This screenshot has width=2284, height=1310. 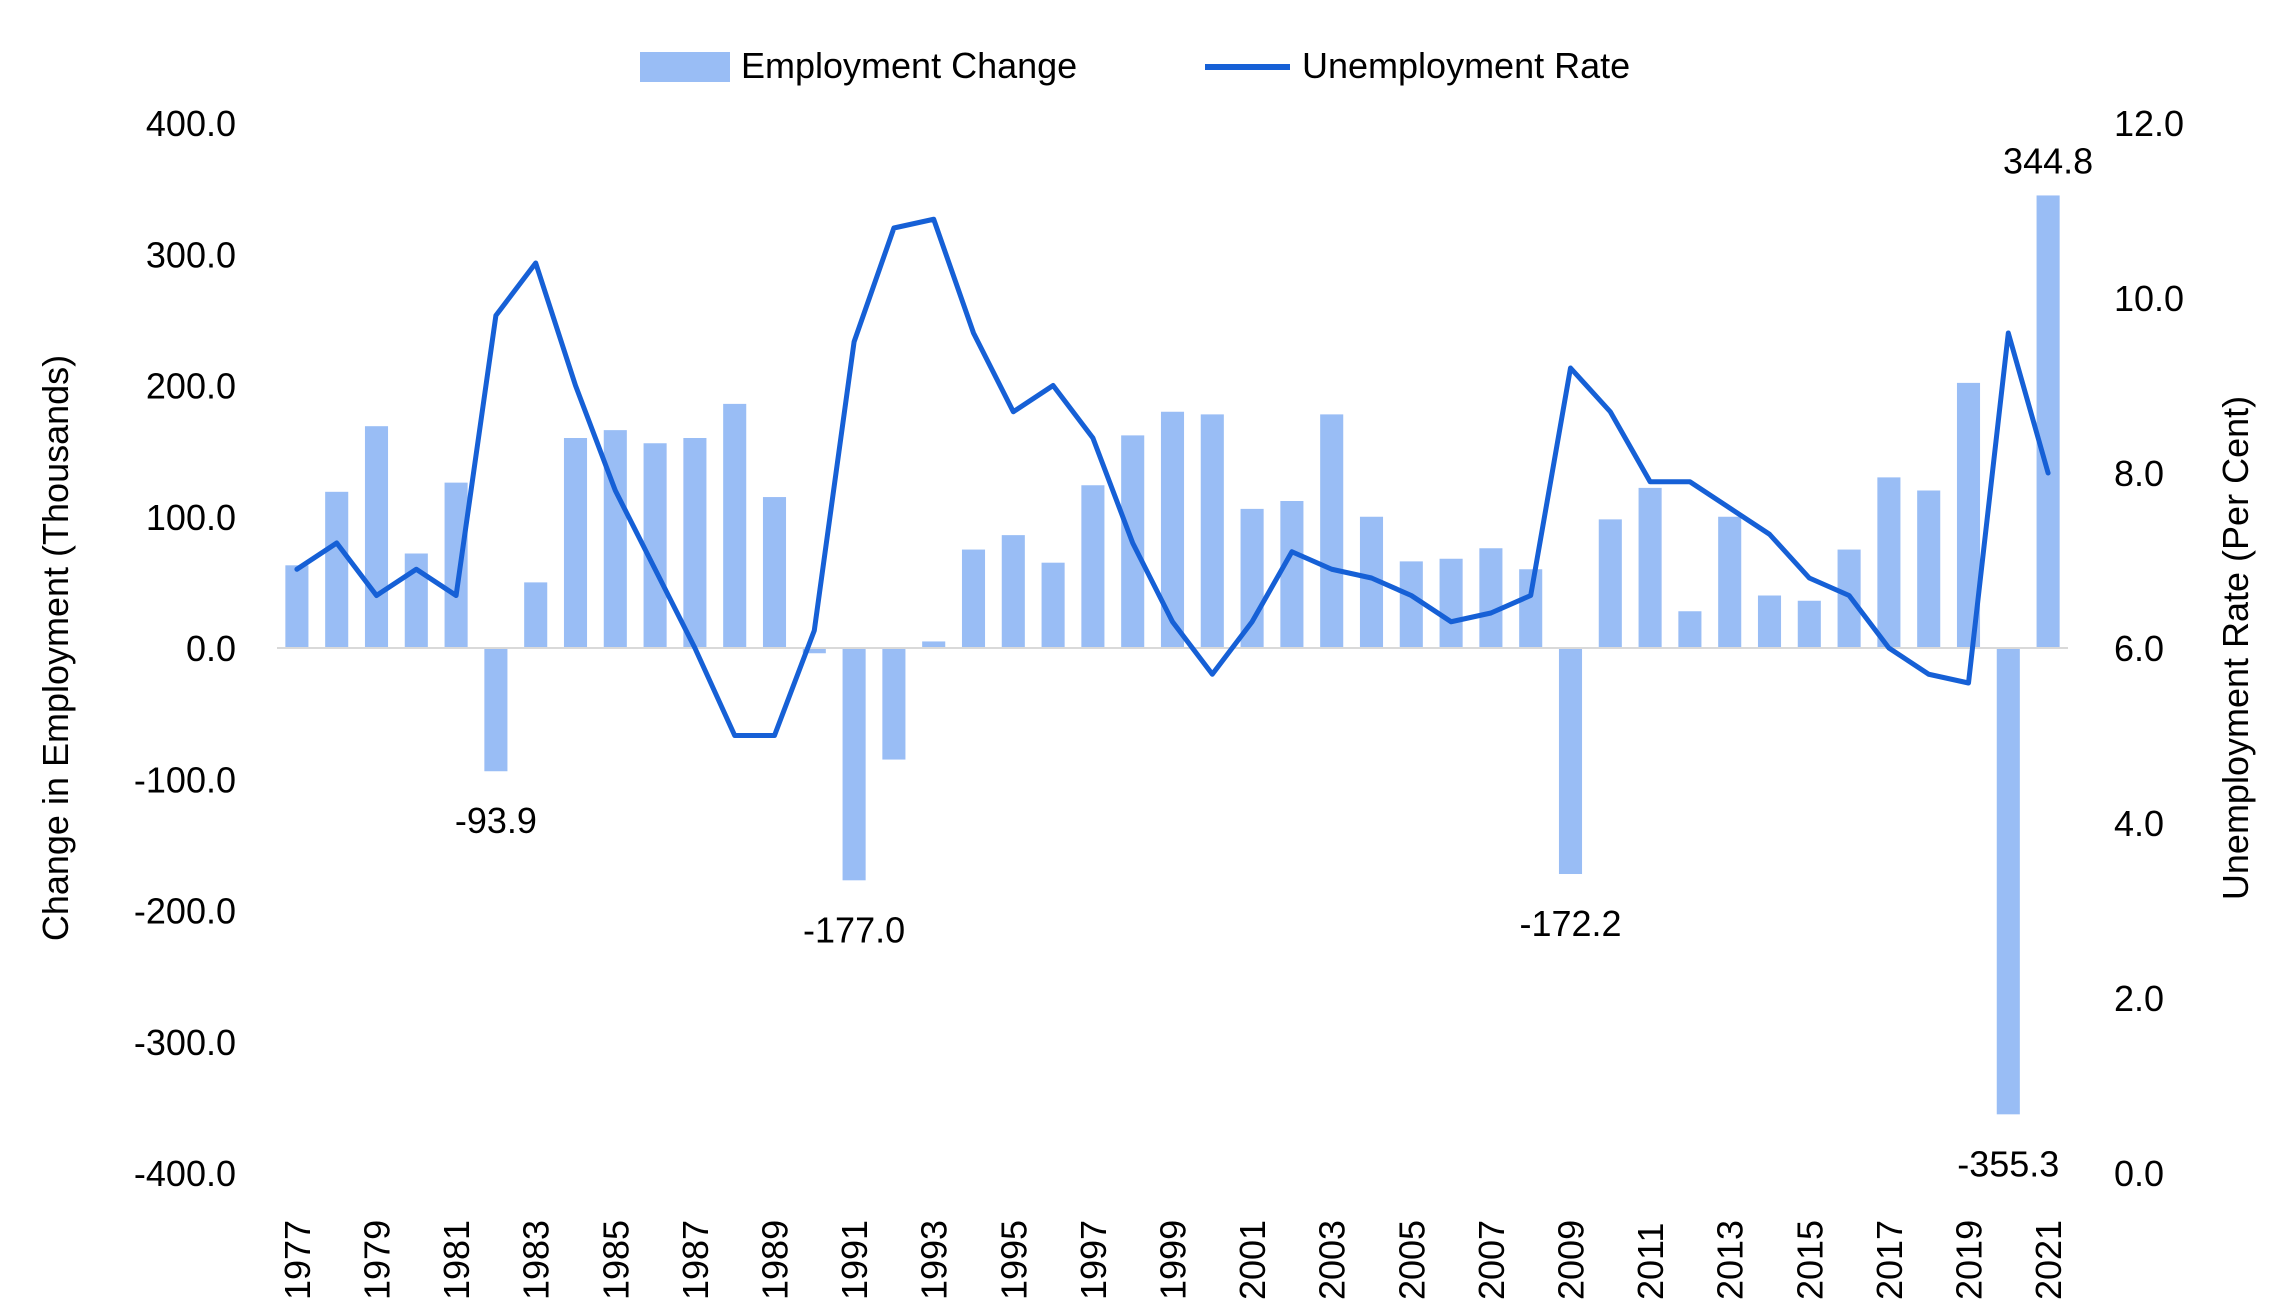 I want to click on x-tick-label: 2005, so click(x=1411, y=1260).